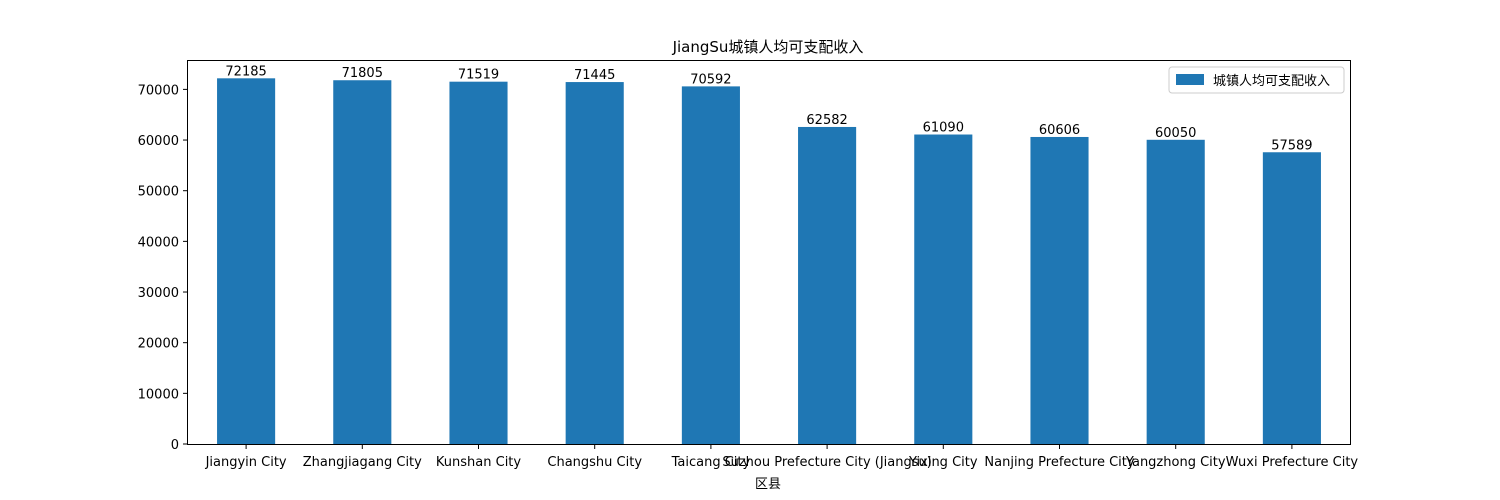 This screenshot has width=1500, height=500. I want to click on y-tick-label: 40000, so click(158, 242).